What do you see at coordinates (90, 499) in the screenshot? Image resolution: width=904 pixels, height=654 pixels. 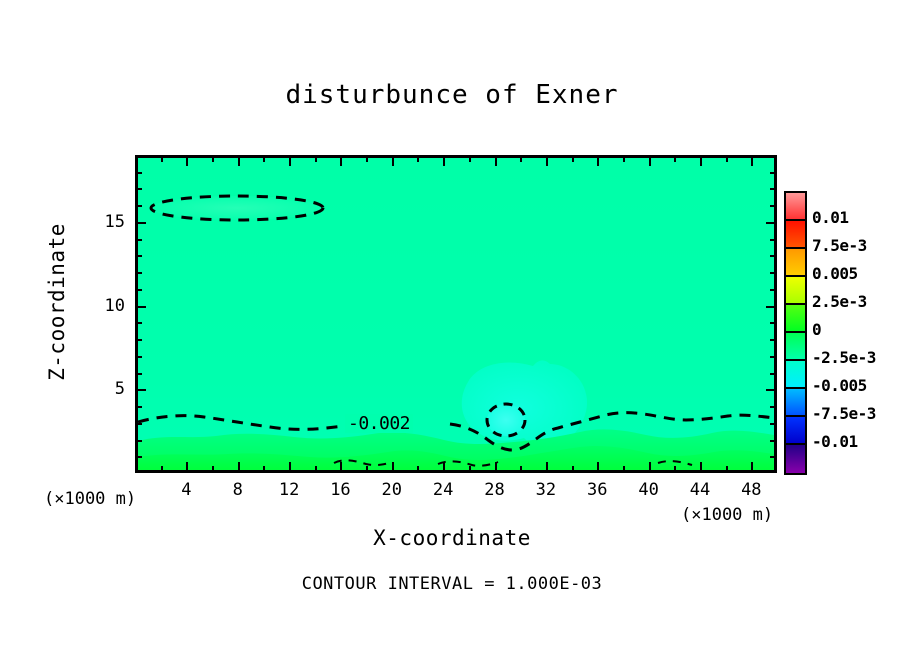 I see `y-axis-units-label: (×1000 m)` at bounding box center [90, 499].